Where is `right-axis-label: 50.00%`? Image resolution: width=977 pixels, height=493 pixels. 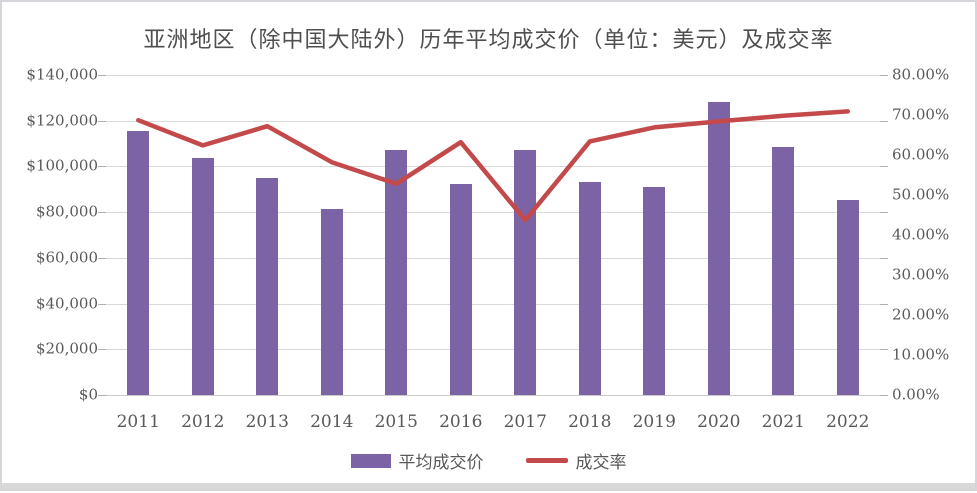 right-axis-label: 50.00% is located at coordinates (920, 195).